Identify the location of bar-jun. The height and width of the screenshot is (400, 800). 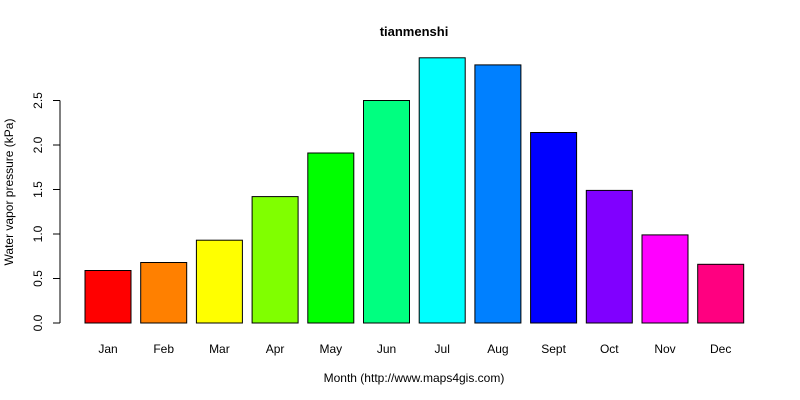
(386, 212).